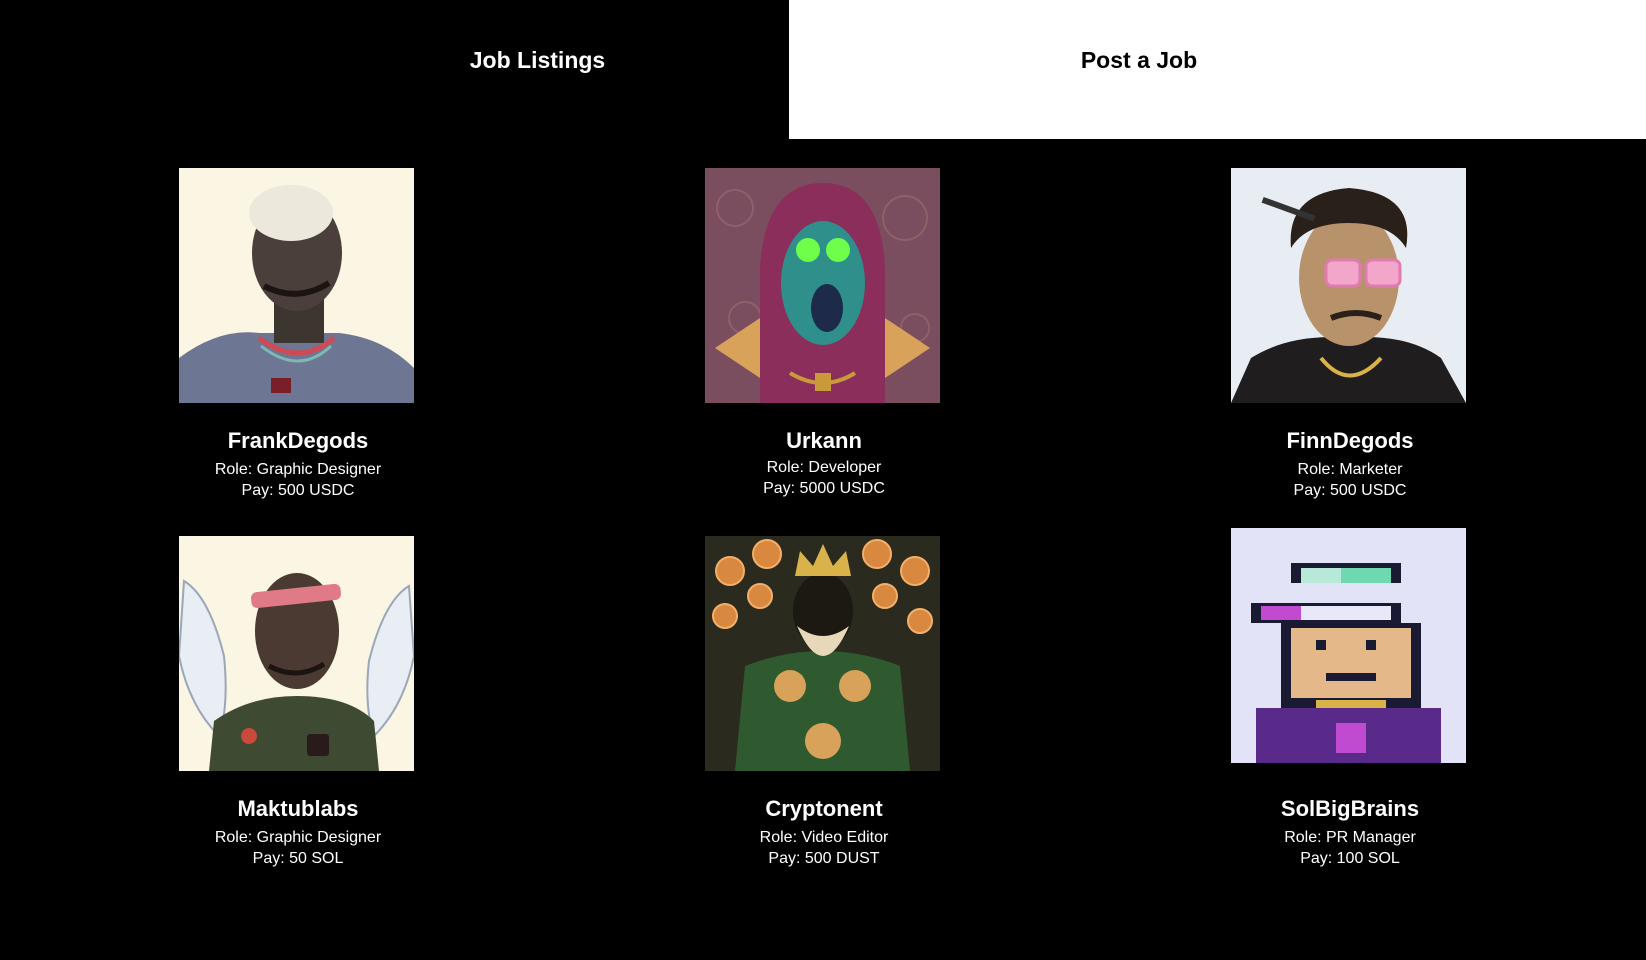 The width and height of the screenshot is (1646, 960). I want to click on listing-pay: Pay: 5000 USDC, so click(824, 488).